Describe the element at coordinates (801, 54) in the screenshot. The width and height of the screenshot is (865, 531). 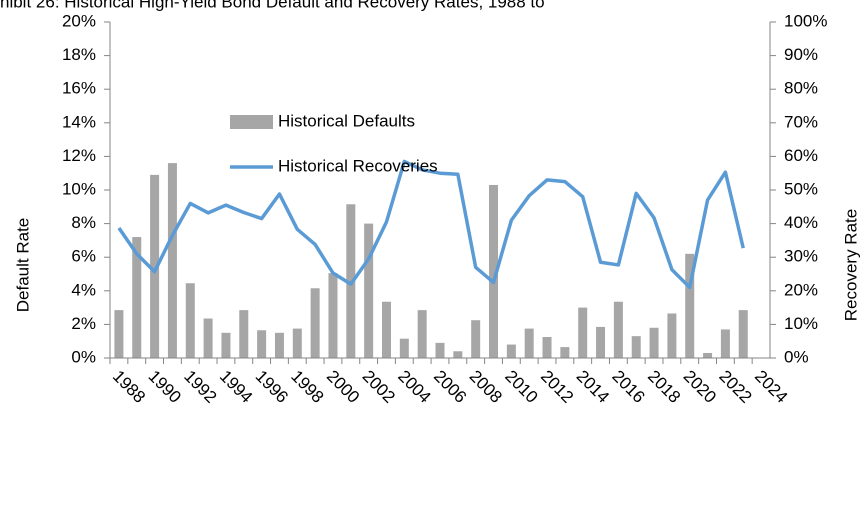
I see `y2-tick-label: 90%` at that location.